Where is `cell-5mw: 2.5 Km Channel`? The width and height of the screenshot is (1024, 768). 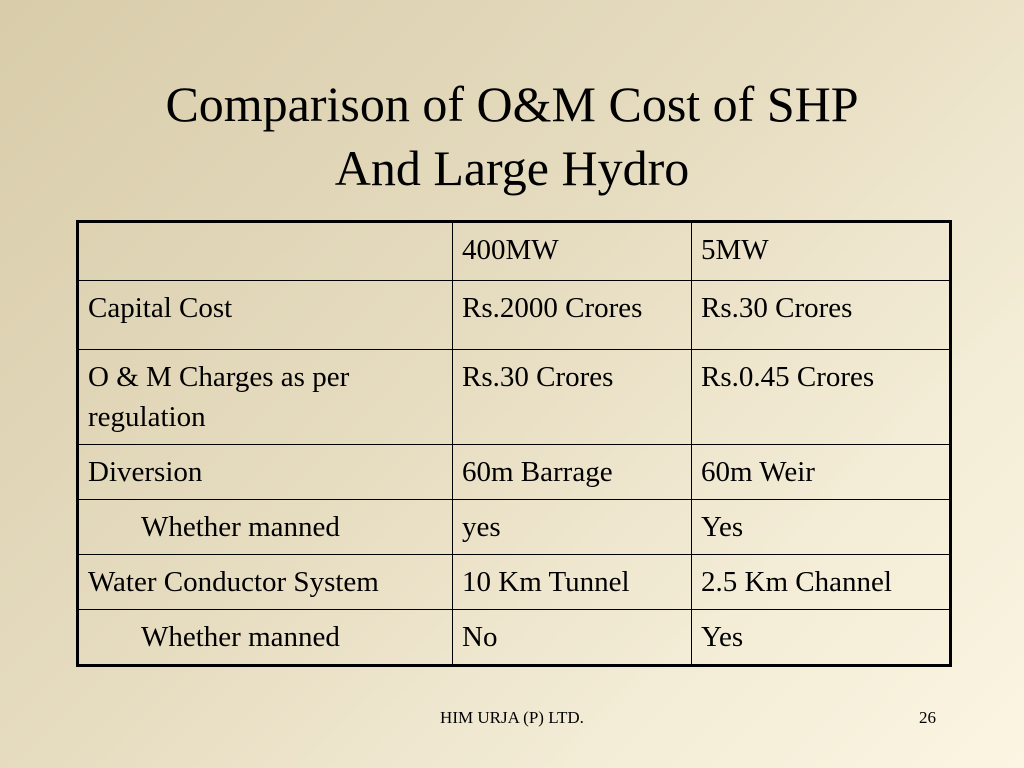 cell-5mw: 2.5 Km Channel is located at coordinates (821, 582).